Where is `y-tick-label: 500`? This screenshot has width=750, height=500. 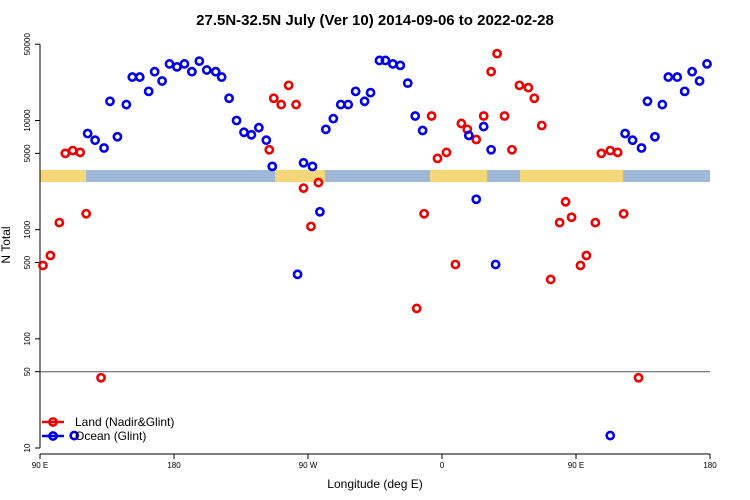
y-tick-label: 500 is located at coordinates (27, 262).